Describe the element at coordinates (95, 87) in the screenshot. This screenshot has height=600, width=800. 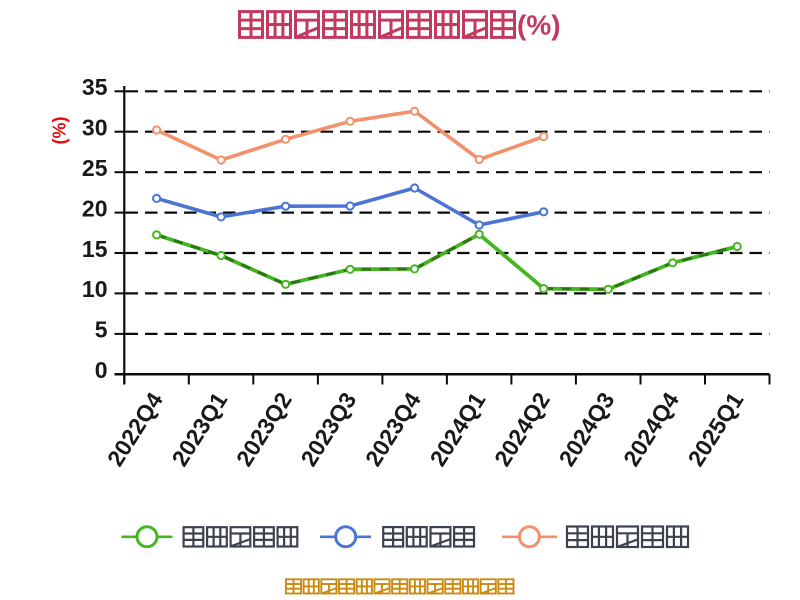
I see `svg-text: 35` at that location.